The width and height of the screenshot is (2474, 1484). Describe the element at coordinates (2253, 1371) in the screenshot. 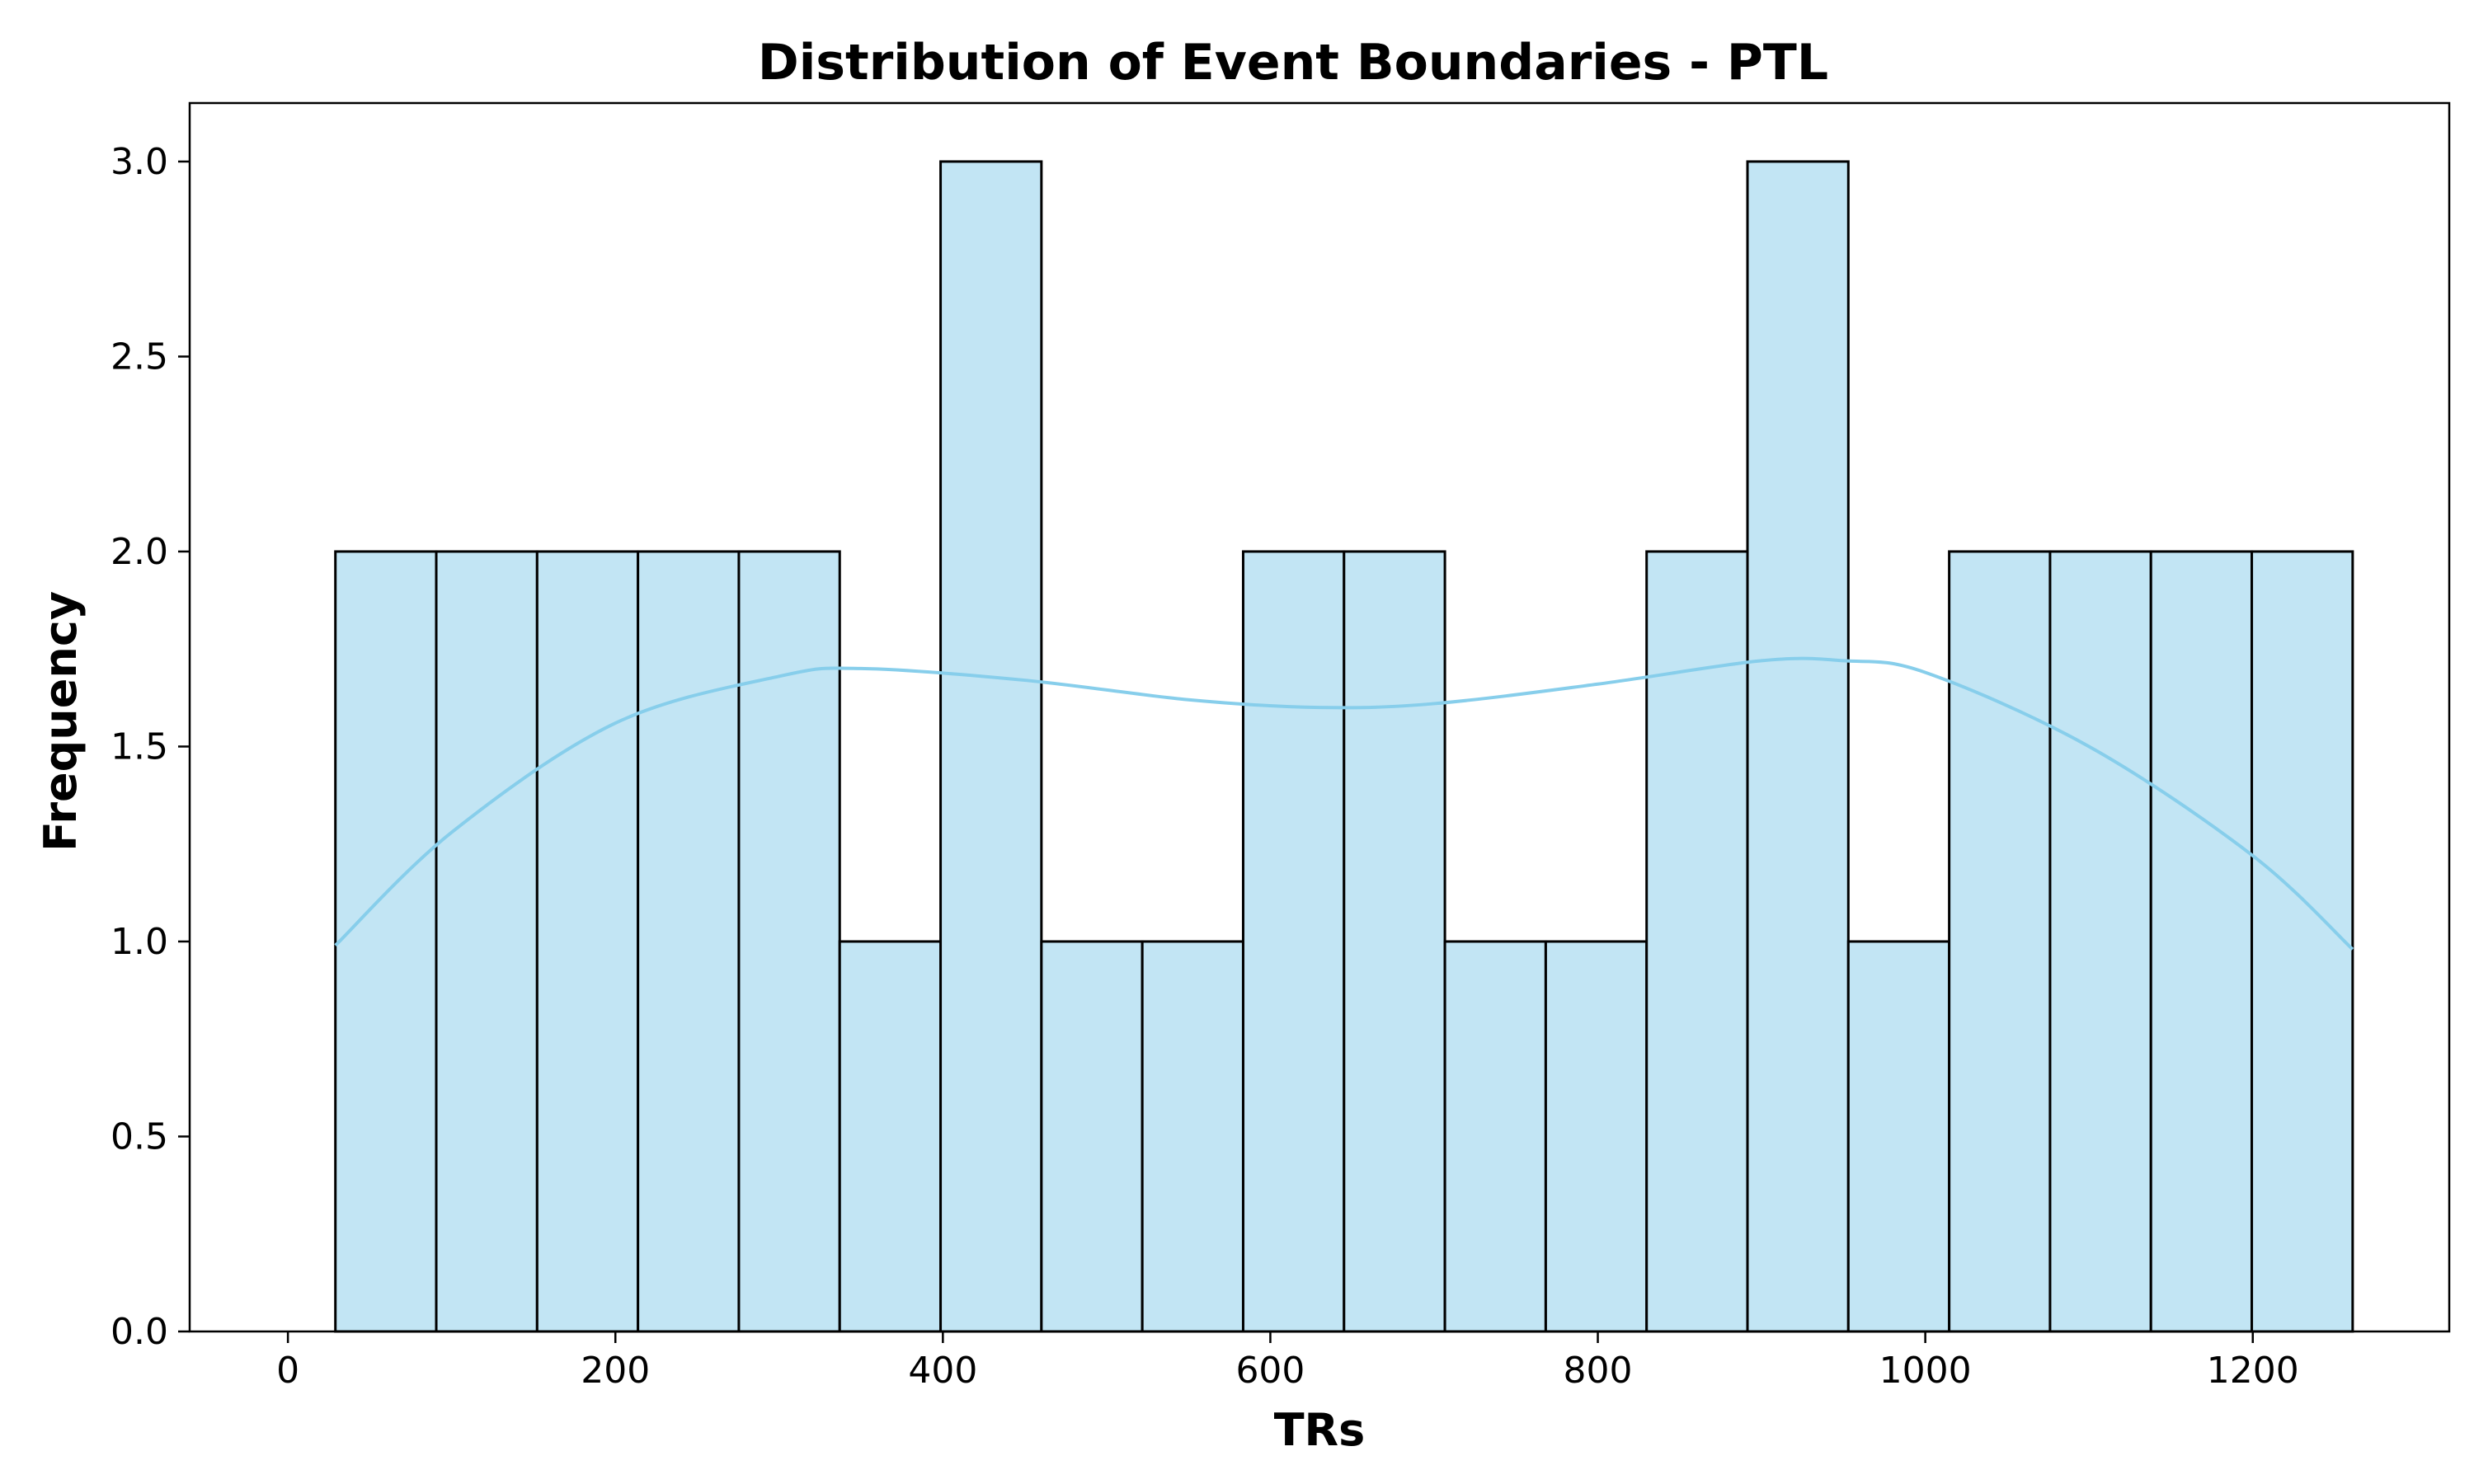

I see `x-tick-label: 1200` at that location.